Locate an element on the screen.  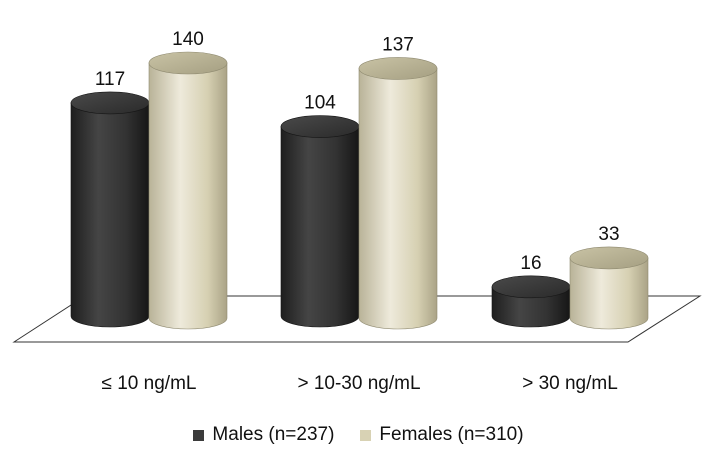
category-label-1: > 10-30 ng/mL is located at coordinates (358, 383).